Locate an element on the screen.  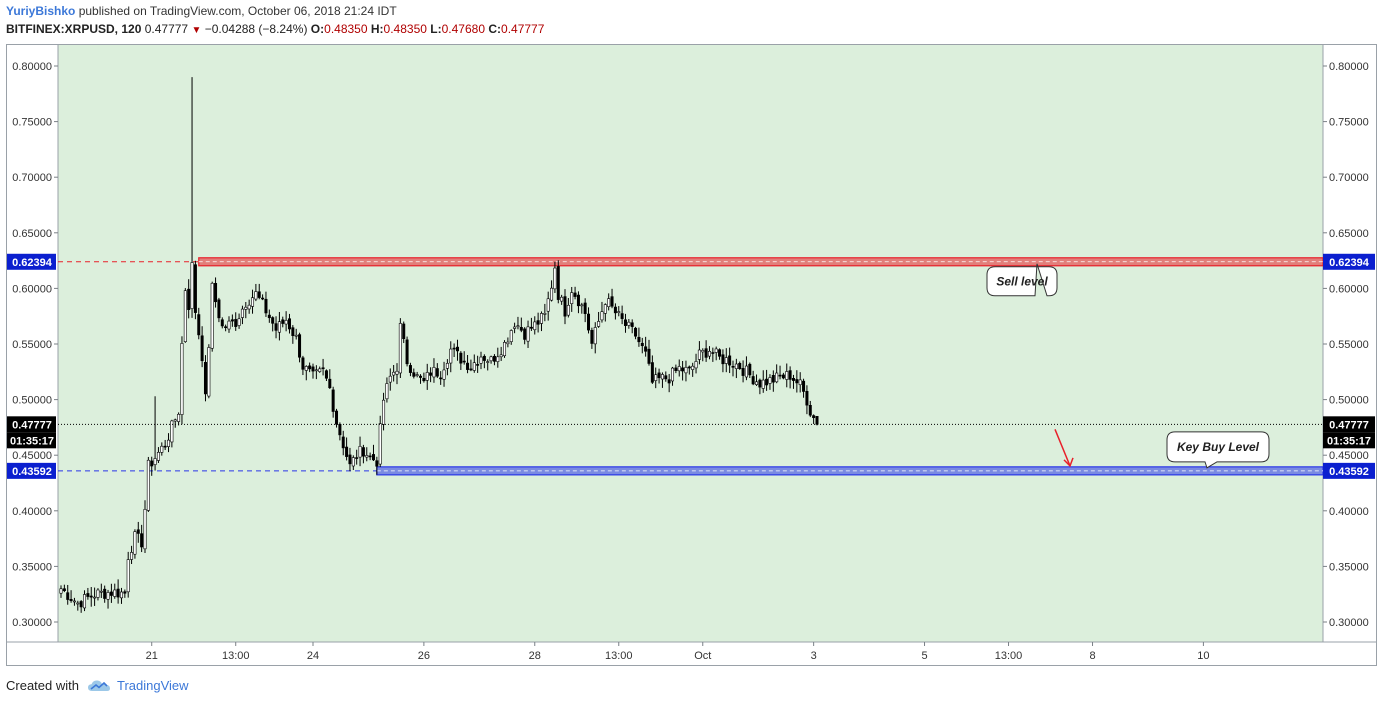
x-tick-label: 21 is located at coordinates (152, 656).